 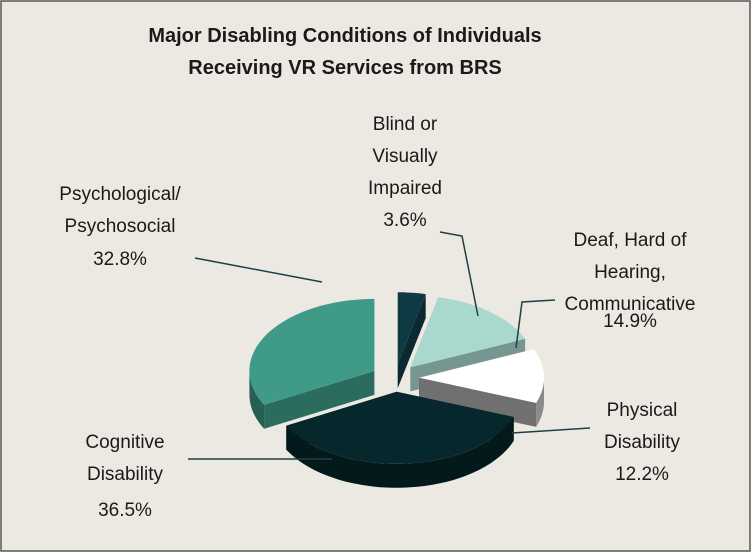 What do you see at coordinates (124, 458) in the screenshot?
I see `slice-label: Cognitive Disability` at bounding box center [124, 458].